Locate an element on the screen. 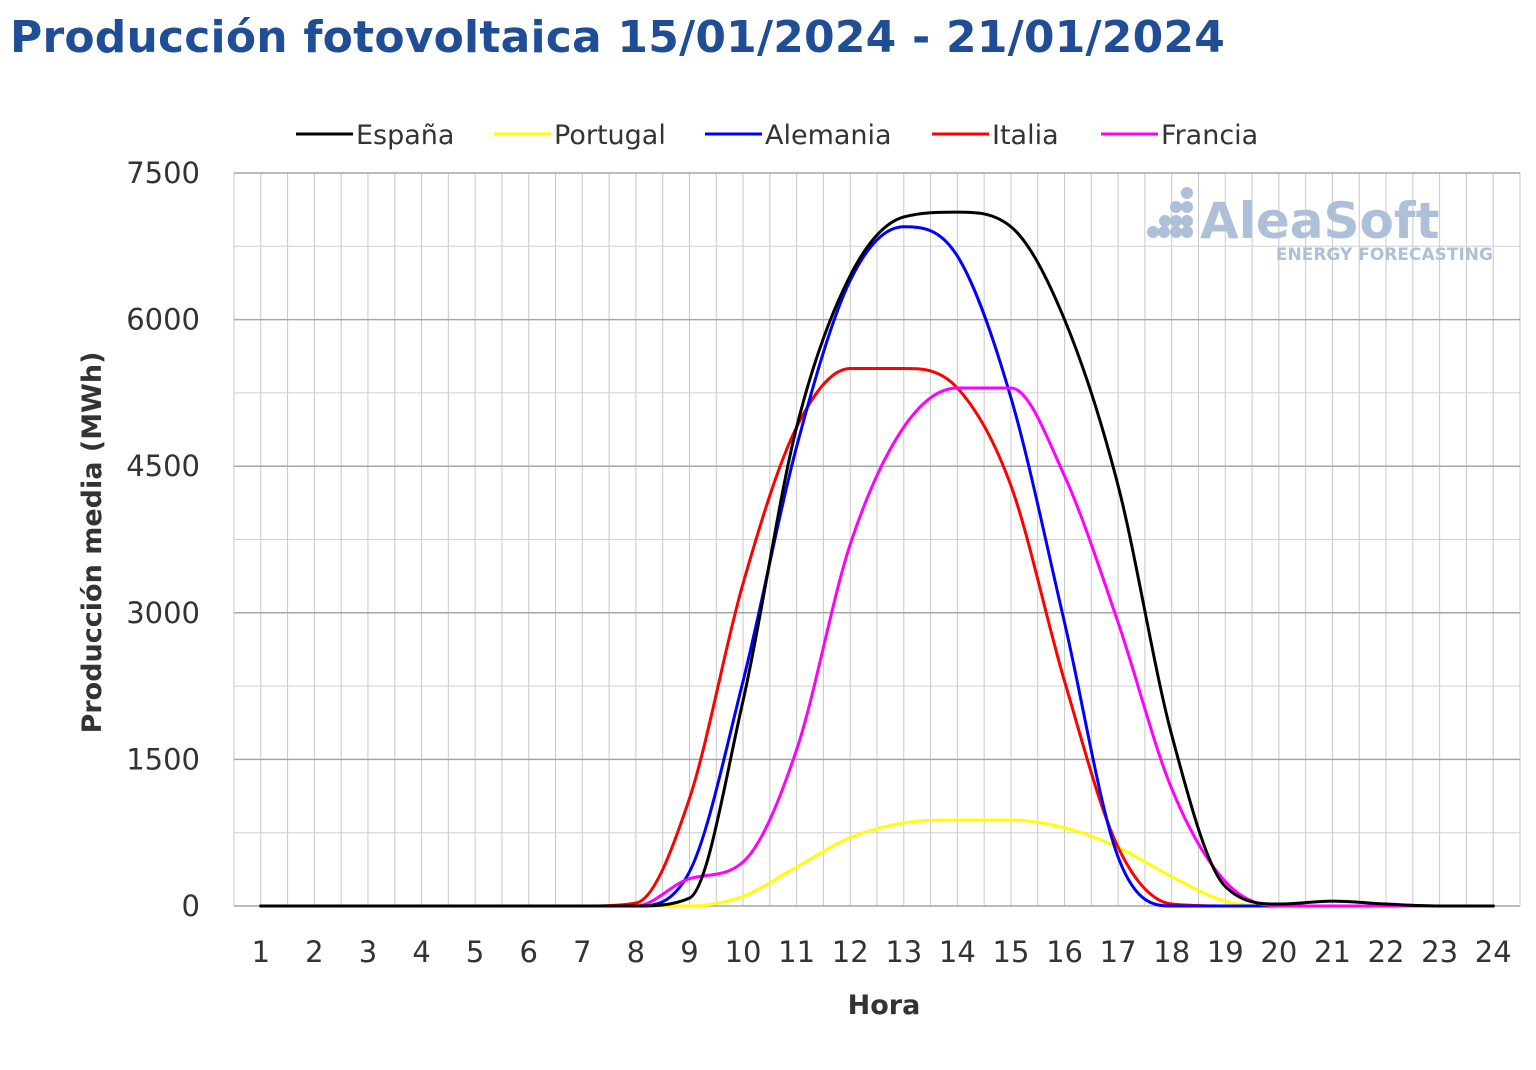 The width and height of the screenshot is (1536, 1070). x-tick-label: 11 is located at coordinates (796, 952).